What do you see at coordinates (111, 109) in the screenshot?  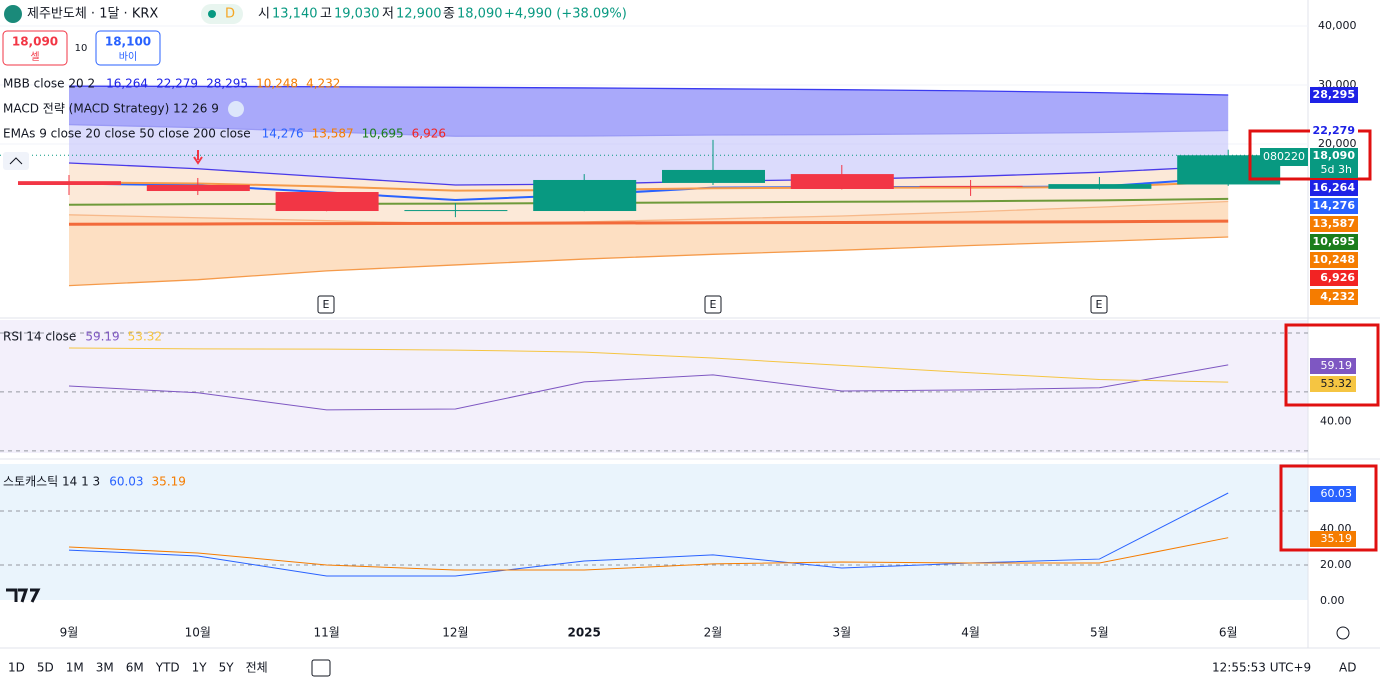 I see `macd-legend: MACD 전략 (MACD Strategy) 12 26 9` at bounding box center [111, 109].